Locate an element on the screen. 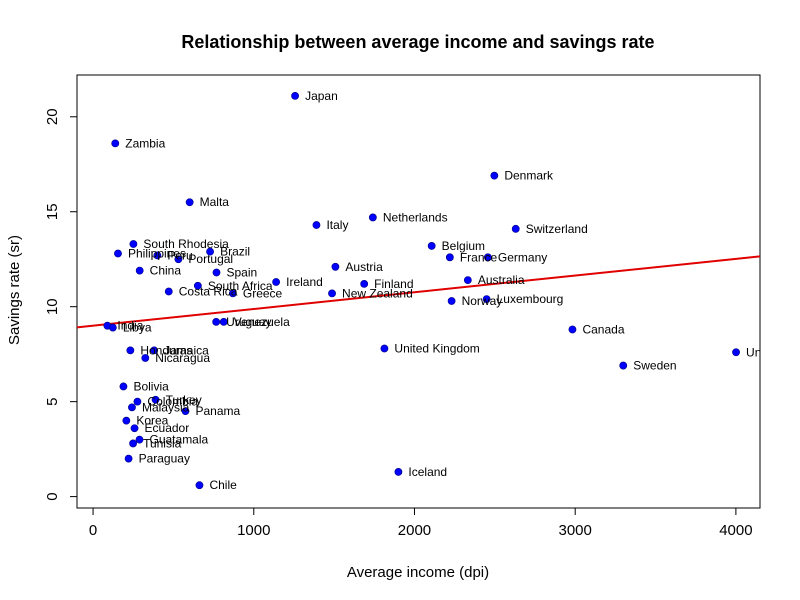  point-label: Belgium is located at coordinates (463, 246).